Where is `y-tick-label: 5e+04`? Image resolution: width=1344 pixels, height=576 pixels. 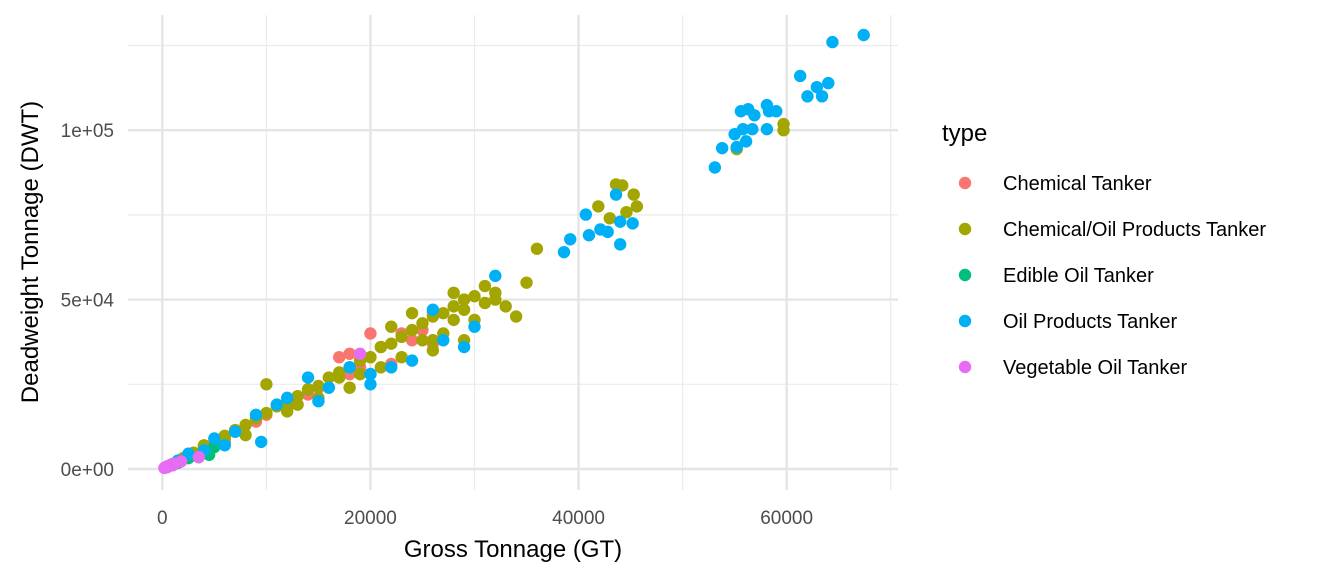
y-tick-label: 5e+04 is located at coordinates (88, 301).